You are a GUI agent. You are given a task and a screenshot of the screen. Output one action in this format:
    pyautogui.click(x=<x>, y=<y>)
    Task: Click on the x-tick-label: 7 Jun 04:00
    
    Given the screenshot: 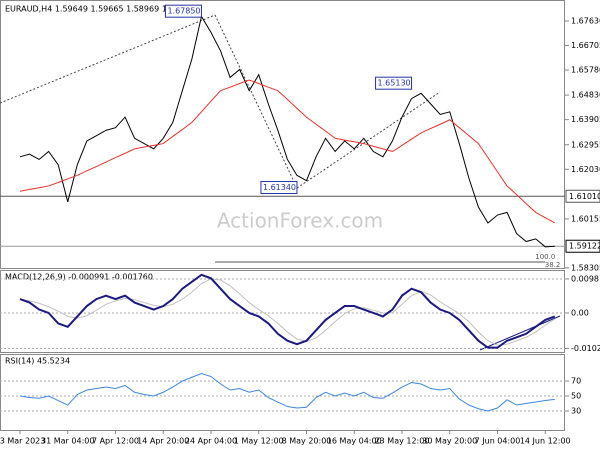 What is the action you would take?
    pyautogui.click(x=498, y=441)
    